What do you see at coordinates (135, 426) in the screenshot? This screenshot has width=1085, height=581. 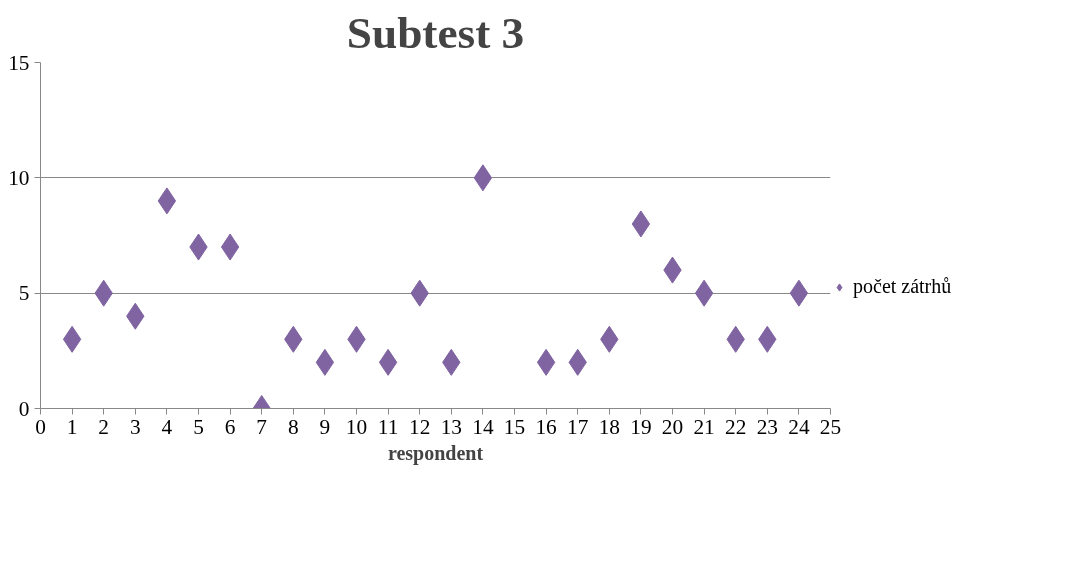 I see `x-tick-label: 3` at bounding box center [135, 426].